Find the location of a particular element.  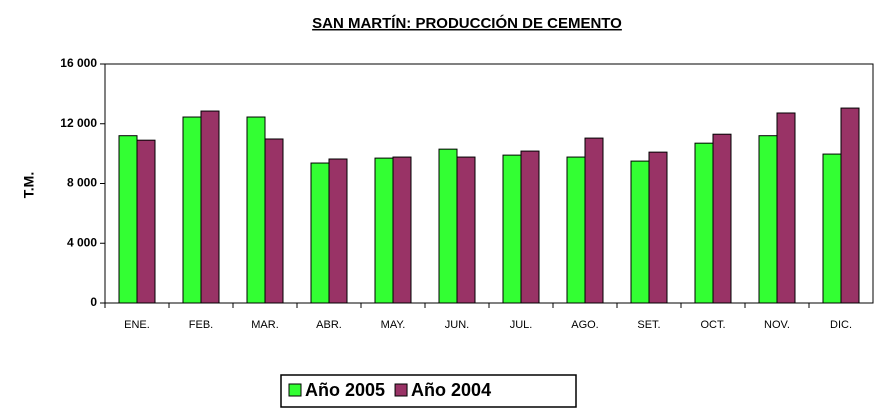

x-tick-label: DIC. is located at coordinates (841, 325).